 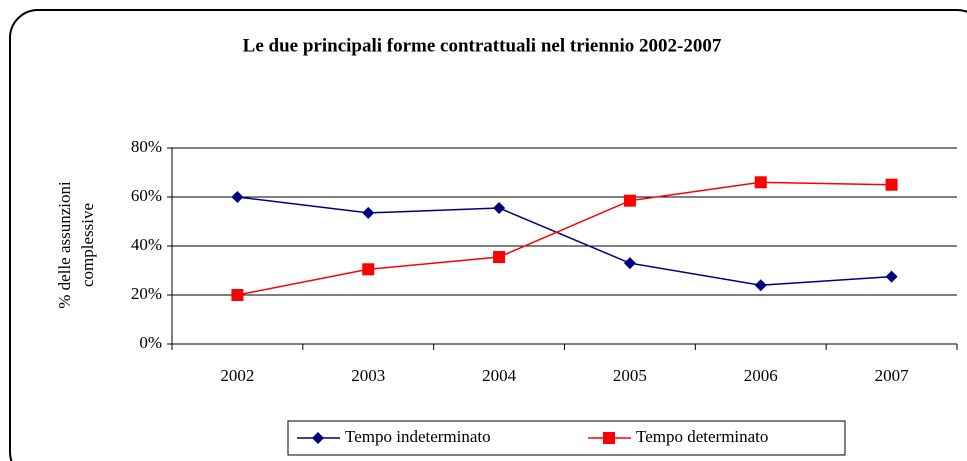 I want to click on x-tick-label: 2006, so click(x=761, y=375).